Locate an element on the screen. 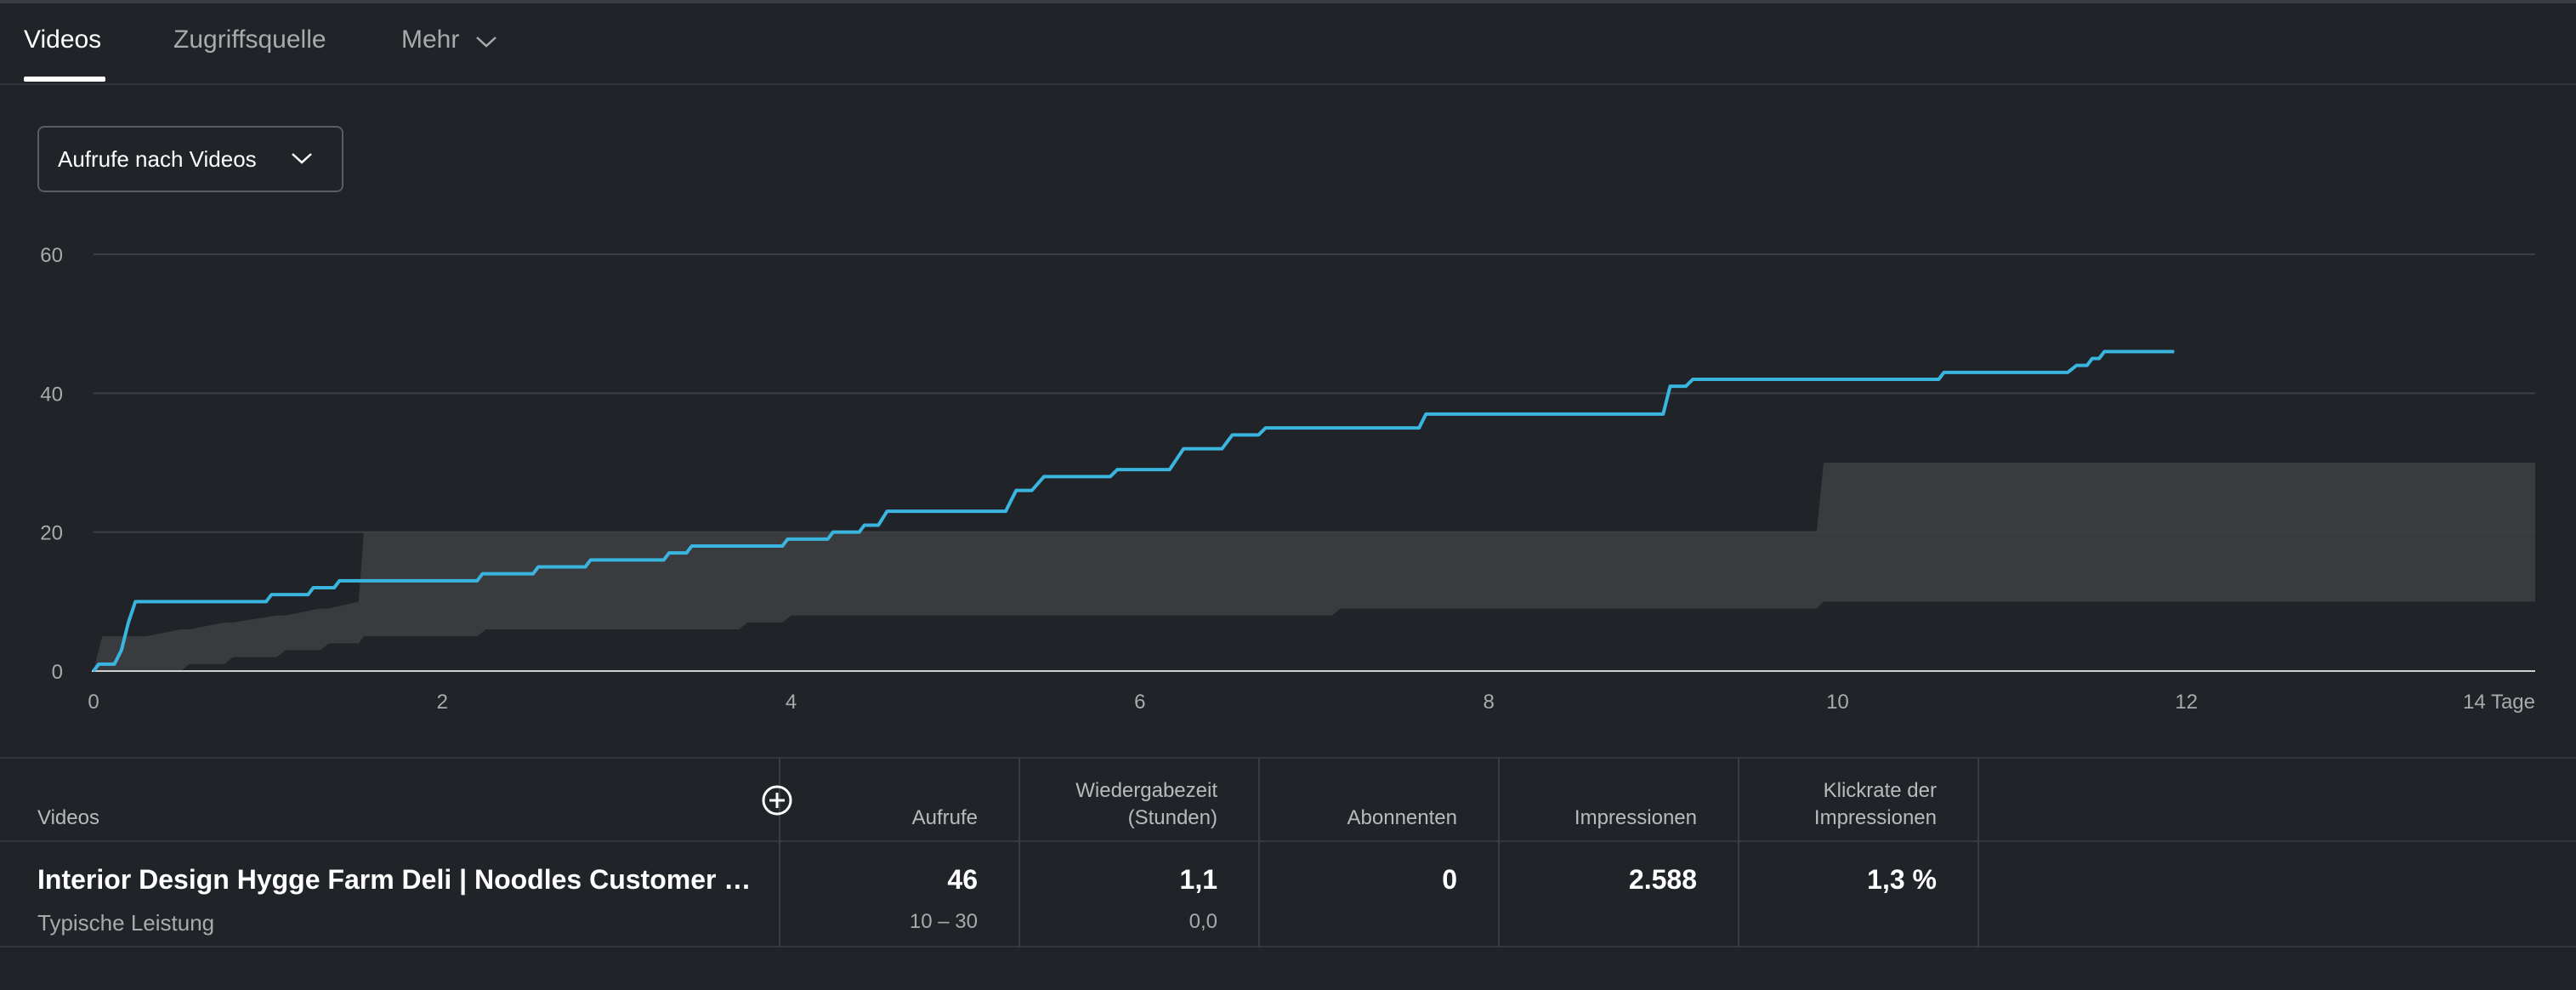 This screenshot has width=2576, height=990. x-tick-label: 2 is located at coordinates (443, 702).